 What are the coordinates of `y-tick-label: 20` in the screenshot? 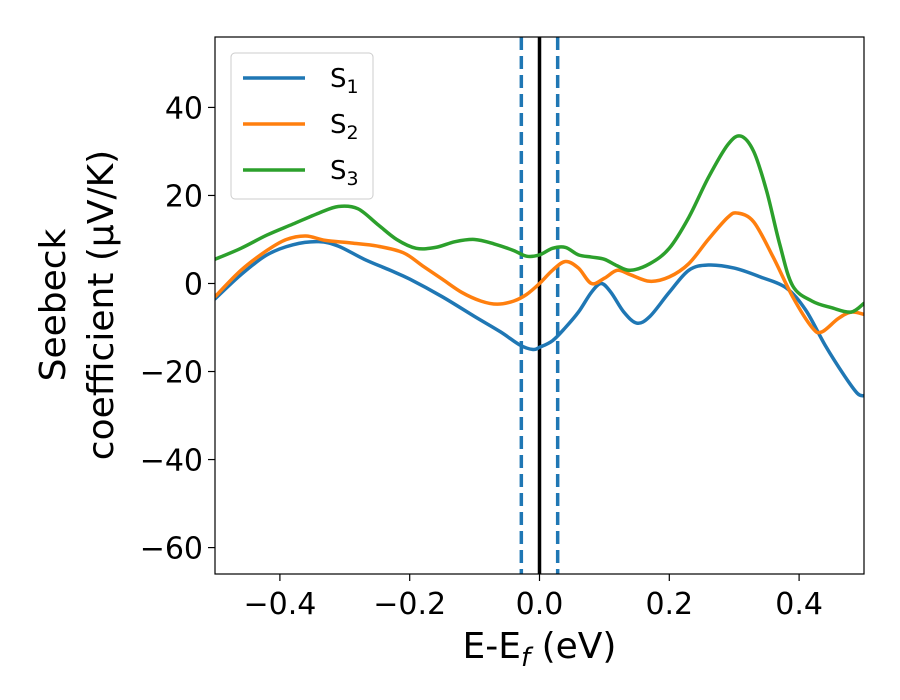 It's located at (184, 196).